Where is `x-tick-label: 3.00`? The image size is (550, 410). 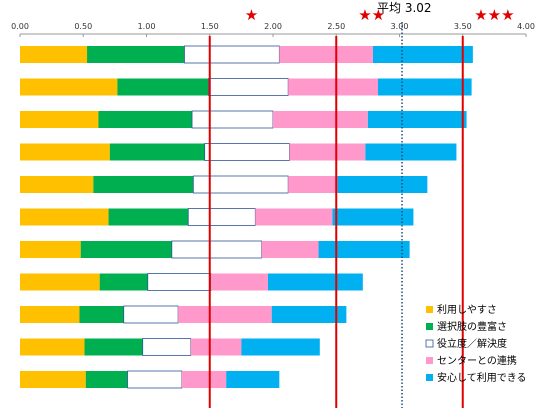 x-tick-label: 3.00 is located at coordinates (400, 26).